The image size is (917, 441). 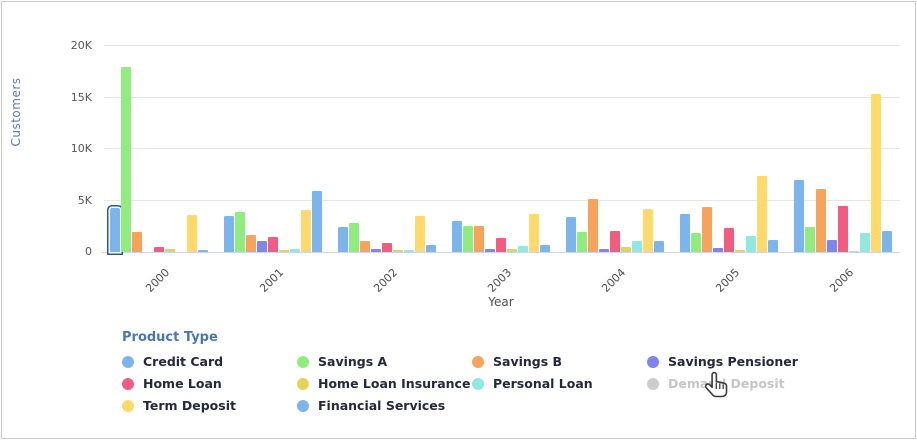 What do you see at coordinates (626, 249) in the screenshot?
I see `bar-home-loan-insurance-2004` at bounding box center [626, 249].